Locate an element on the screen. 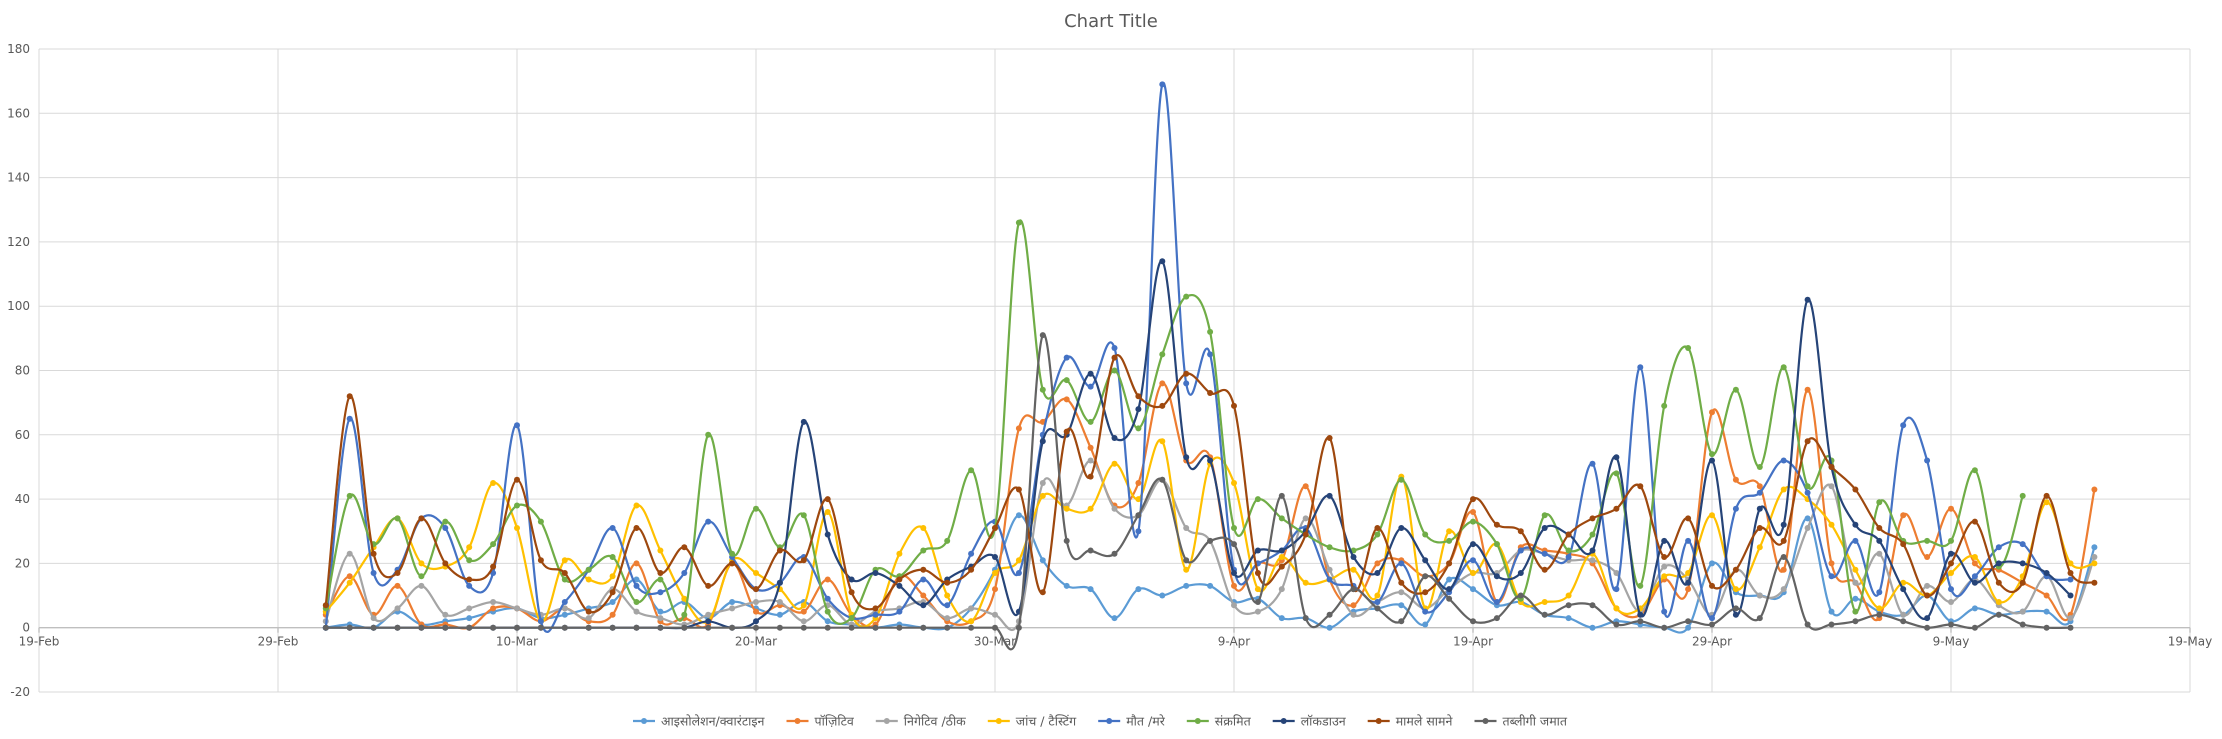  legend-item: निगेटिव /ठीक is located at coordinates (920, 721).